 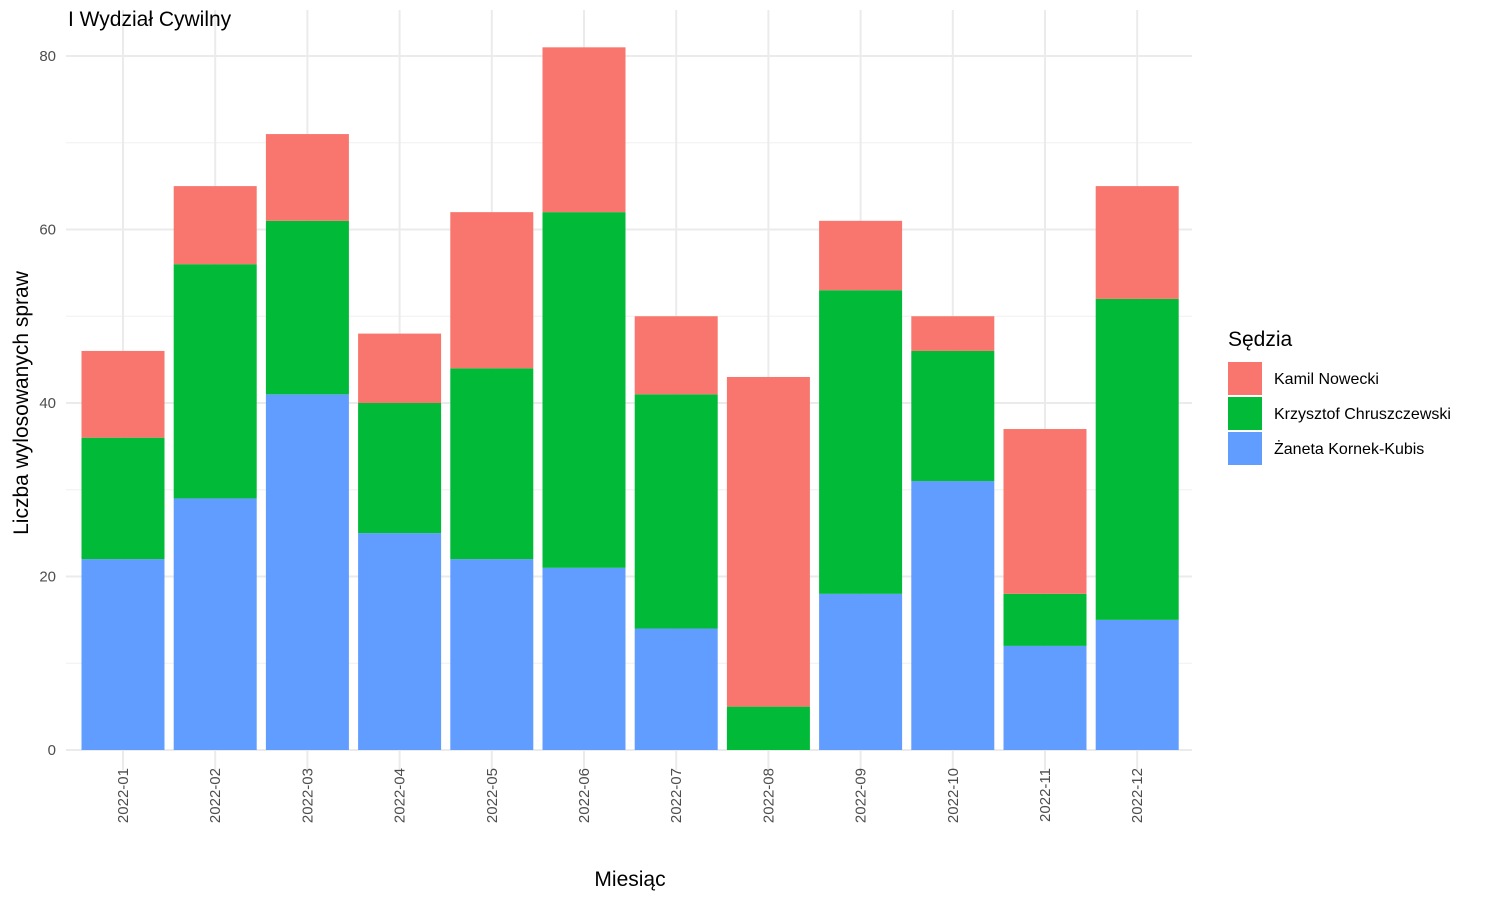 What do you see at coordinates (1137, 795) in the screenshot?
I see `x-tick-label: 2022-12` at bounding box center [1137, 795].